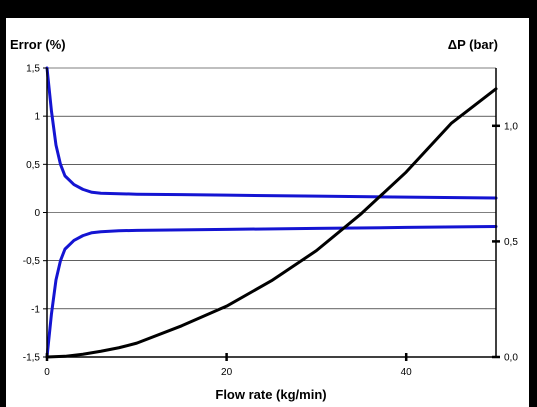 The image size is (537, 407). I want to click on y-left-tick-label: 0,5, so click(33, 165).